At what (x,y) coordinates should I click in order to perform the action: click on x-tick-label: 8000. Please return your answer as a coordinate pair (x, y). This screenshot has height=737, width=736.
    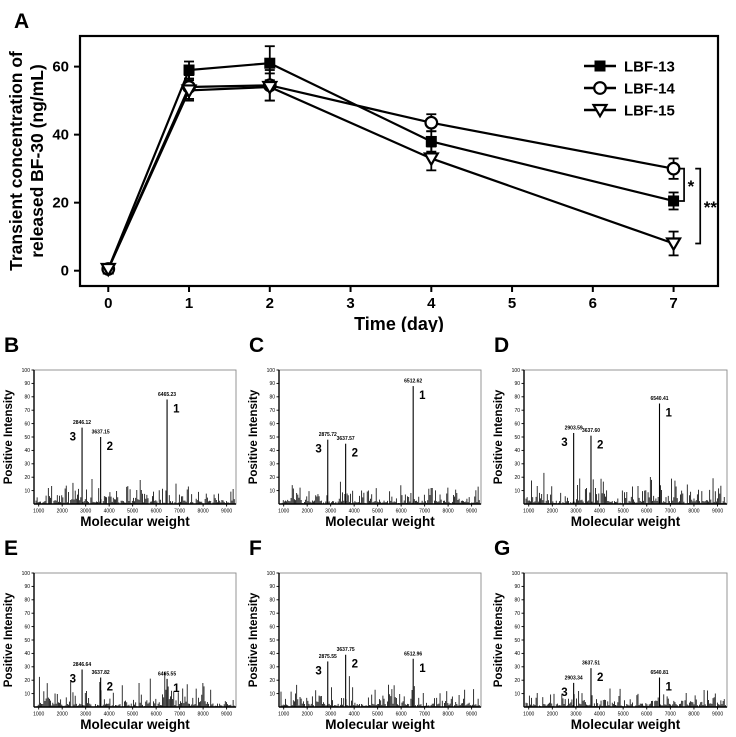
    Looking at the image, I should click on (693, 715).